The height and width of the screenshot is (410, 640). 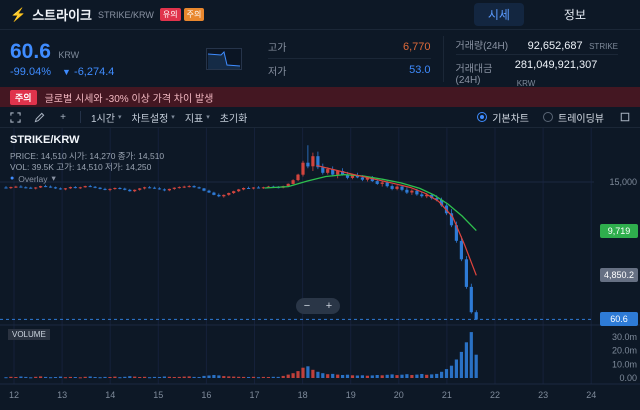 I want to click on caution-badge-orange: 주의, so click(x=194, y=14).